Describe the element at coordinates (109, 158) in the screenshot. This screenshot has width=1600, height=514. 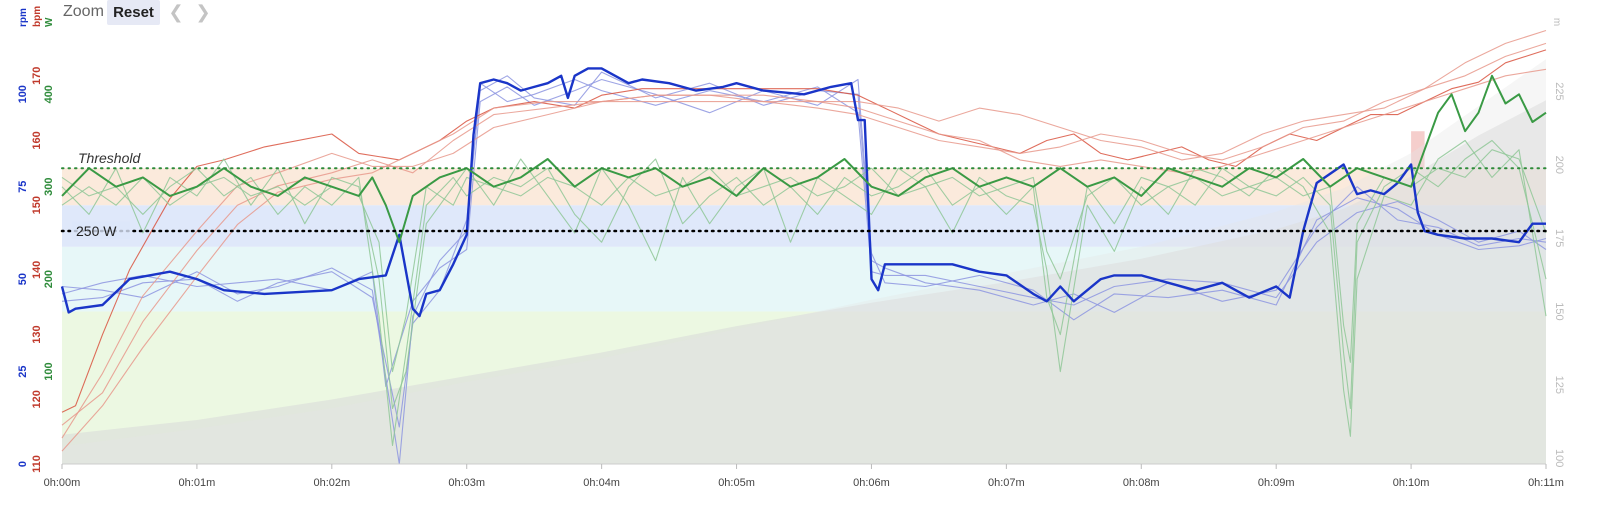
I see `threshold-label: Threshold` at that location.